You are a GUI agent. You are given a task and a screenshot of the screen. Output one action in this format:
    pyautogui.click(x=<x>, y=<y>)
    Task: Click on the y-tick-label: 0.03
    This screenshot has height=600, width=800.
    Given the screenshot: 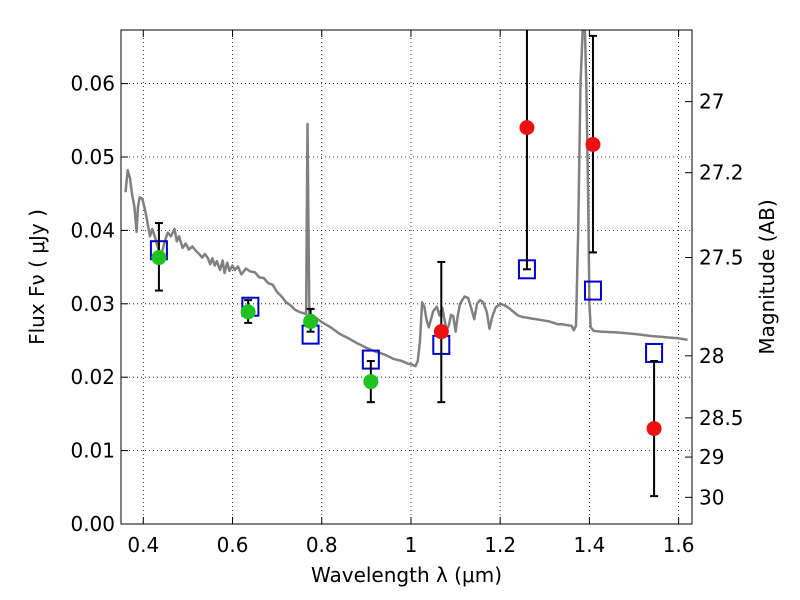 What is the action you would take?
    pyautogui.click(x=92, y=304)
    